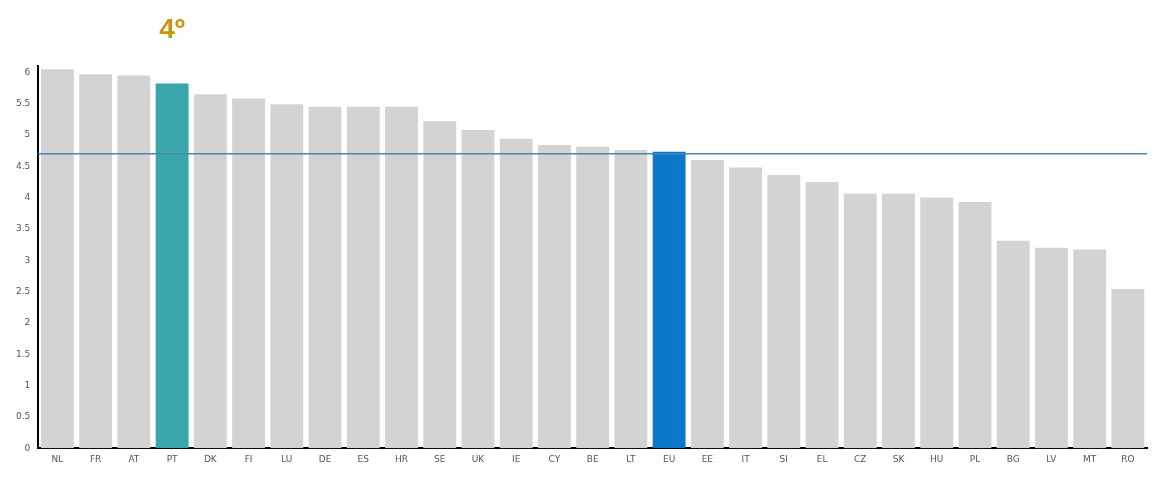 The image size is (1157, 481). What do you see at coordinates (172, 28) in the screenshot?
I see `text: 4º` at bounding box center [172, 28].